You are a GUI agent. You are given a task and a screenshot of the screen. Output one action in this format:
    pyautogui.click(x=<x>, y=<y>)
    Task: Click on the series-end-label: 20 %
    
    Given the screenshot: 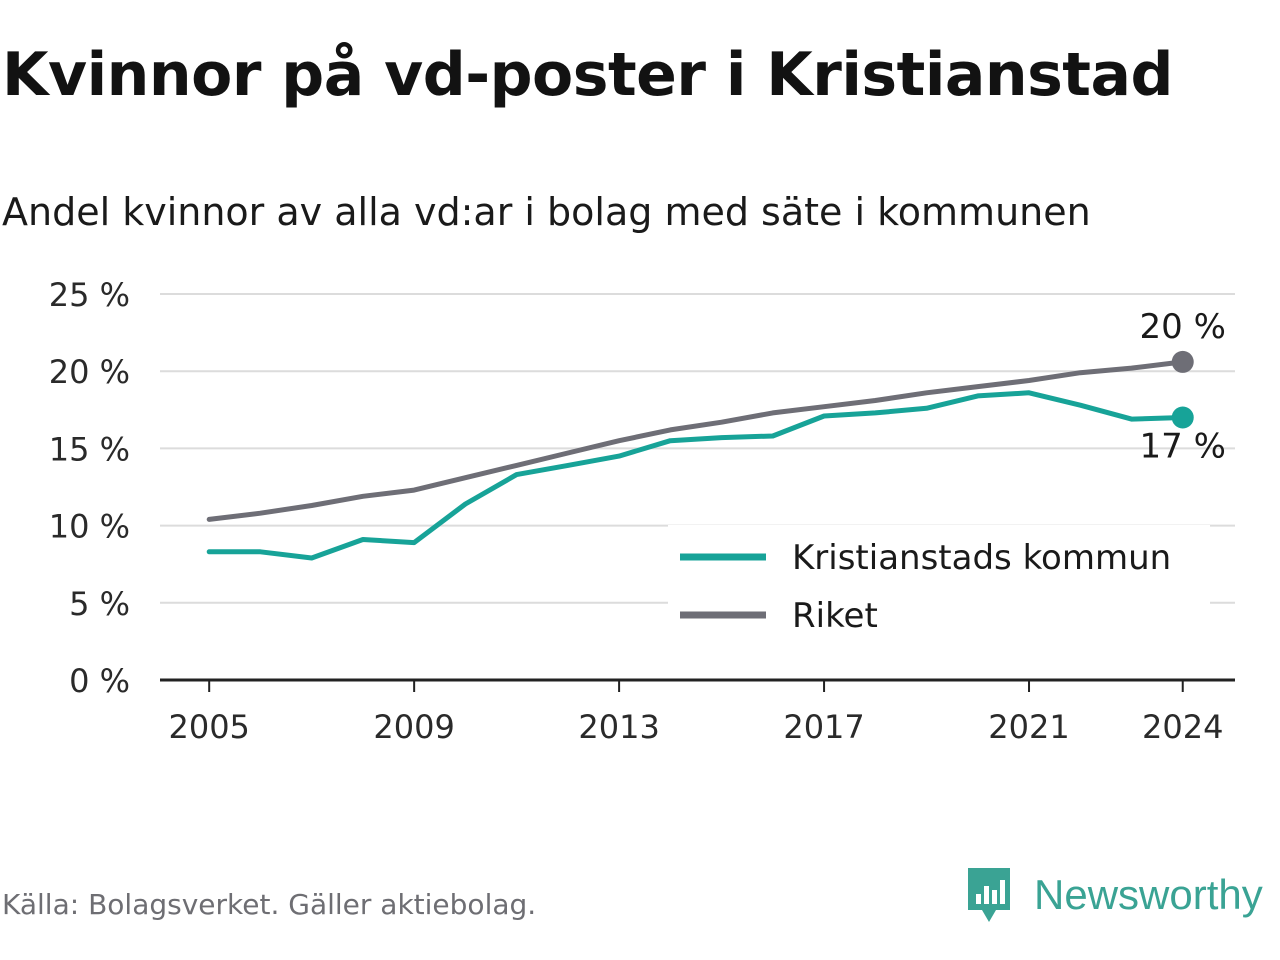 What is the action you would take?
    pyautogui.click(x=1183, y=327)
    